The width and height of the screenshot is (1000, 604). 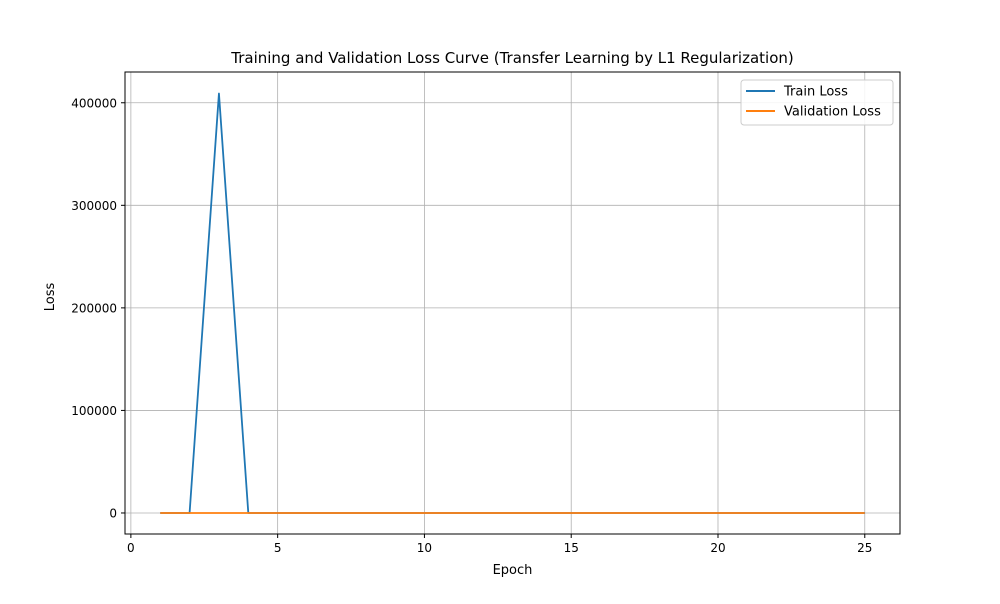 What do you see at coordinates (94, 103) in the screenshot?
I see `y-tick-label: 400000` at bounding box center [94, 103].